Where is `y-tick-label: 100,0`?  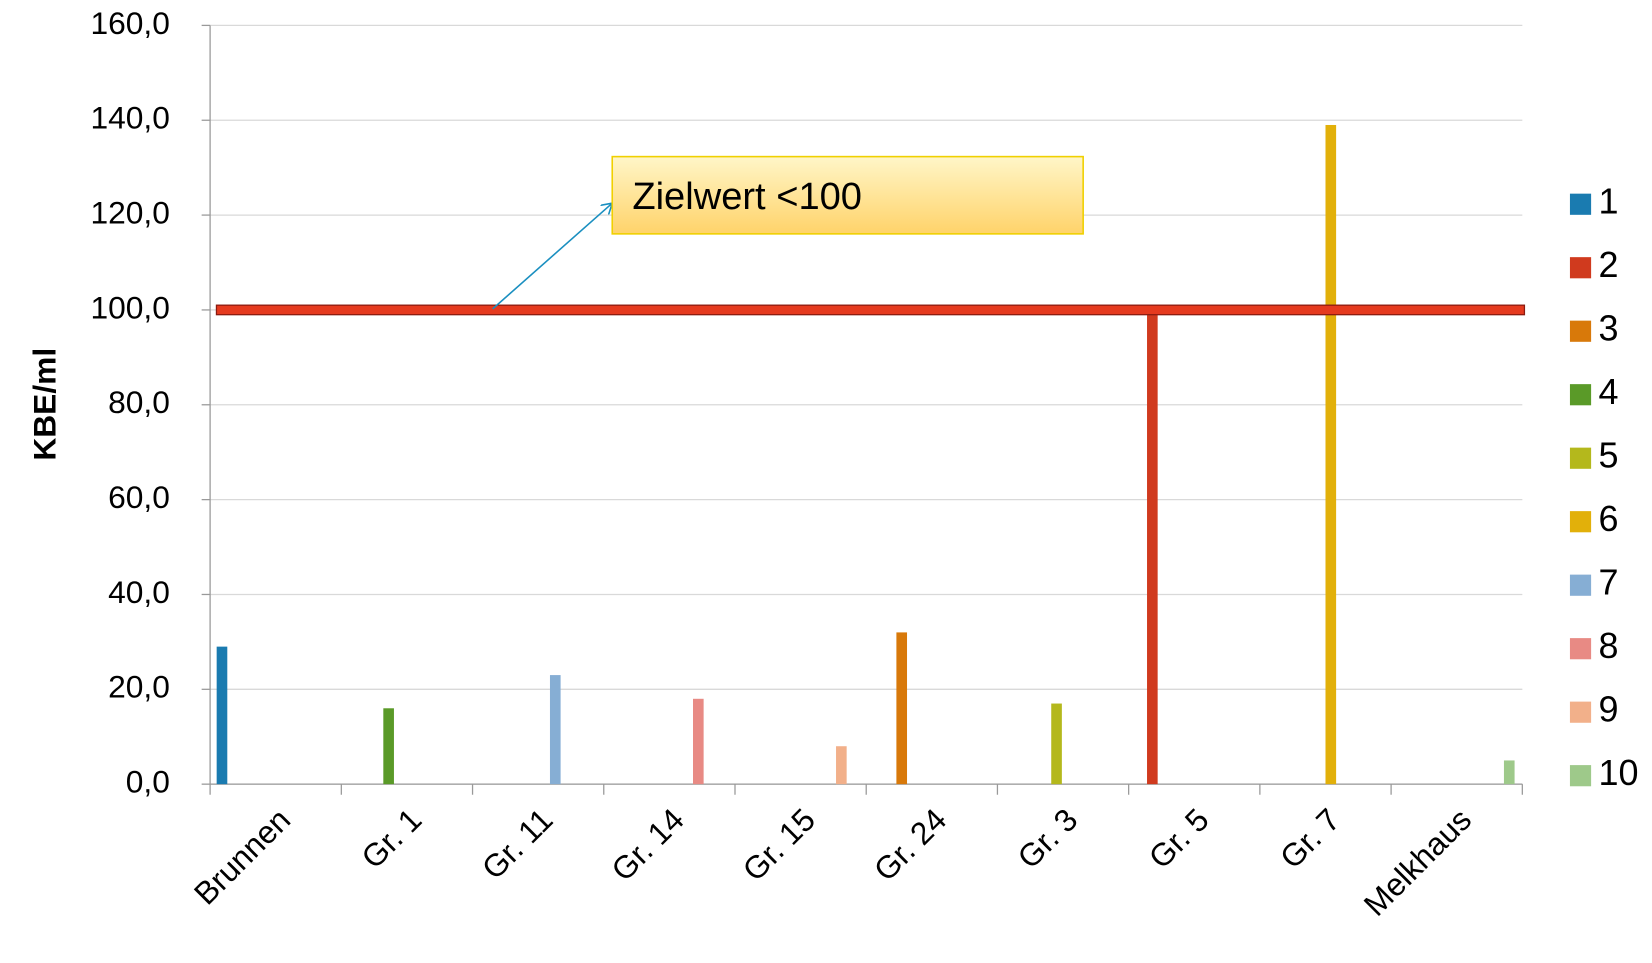 y-tick-label: 100,0 is located at coordinates (129, 307).